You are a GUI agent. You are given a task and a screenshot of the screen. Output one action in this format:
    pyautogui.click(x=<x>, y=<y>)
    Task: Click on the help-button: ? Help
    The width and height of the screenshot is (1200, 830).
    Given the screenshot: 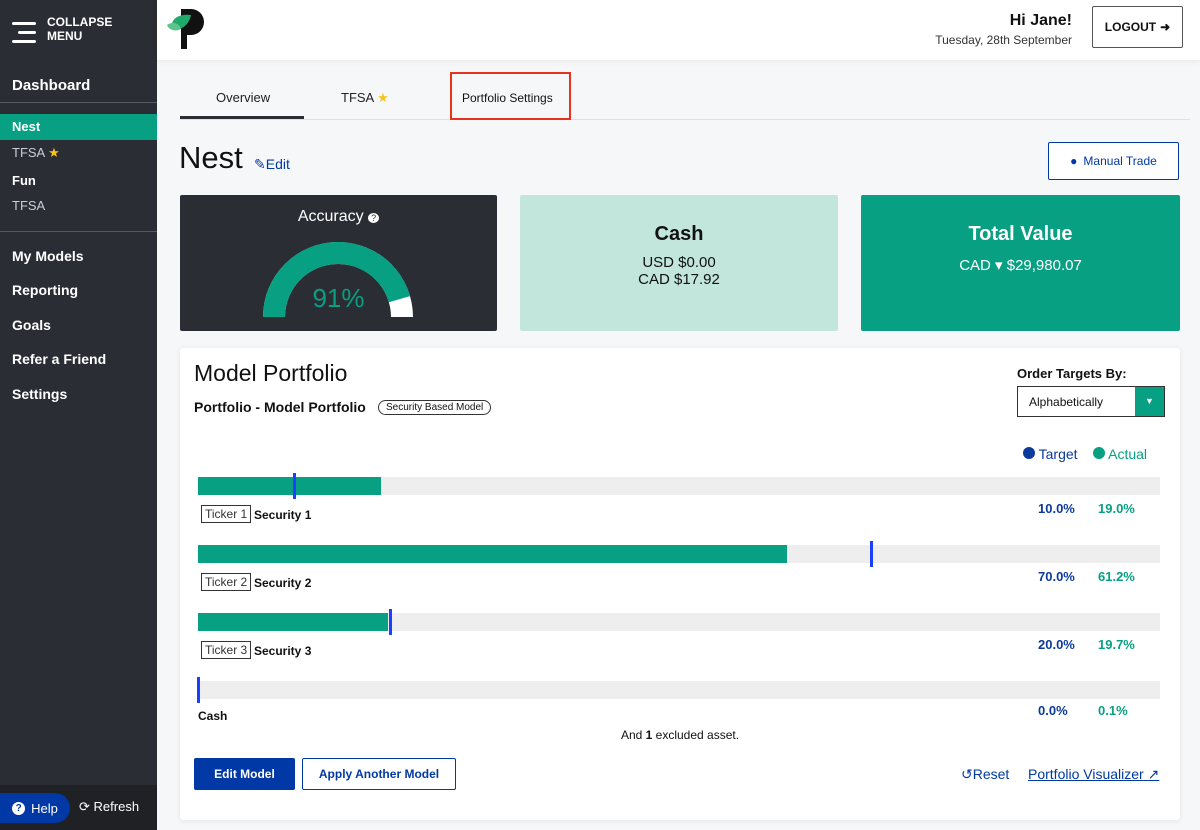 What is the action you would take?
    pyautogui.click(x=35, y=808)
    